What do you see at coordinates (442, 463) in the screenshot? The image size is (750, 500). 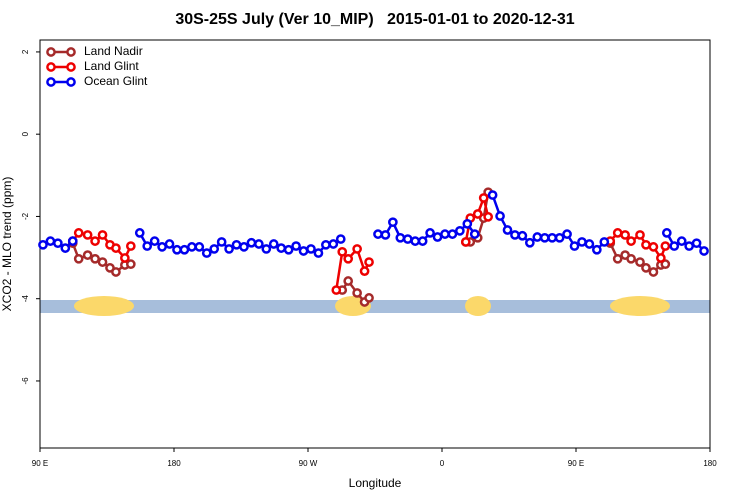 I see `x-tick-label: 0` at bounding box center [442, 463].